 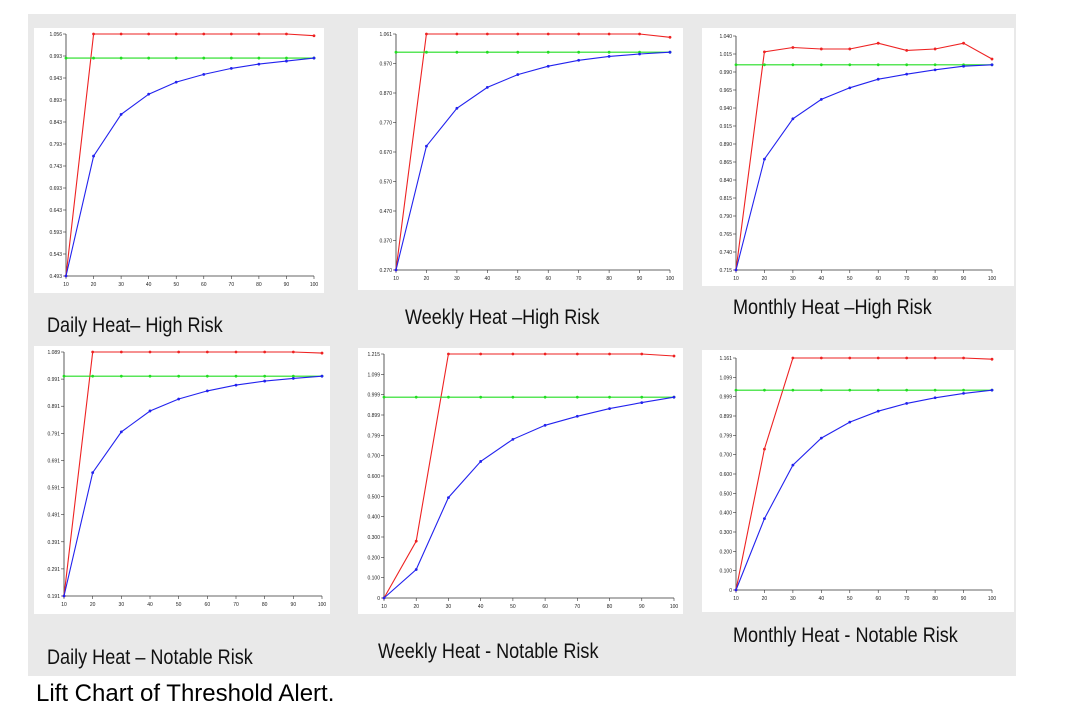 I want to click on y-tick-label: 0.491, so click(x=53, y=516).